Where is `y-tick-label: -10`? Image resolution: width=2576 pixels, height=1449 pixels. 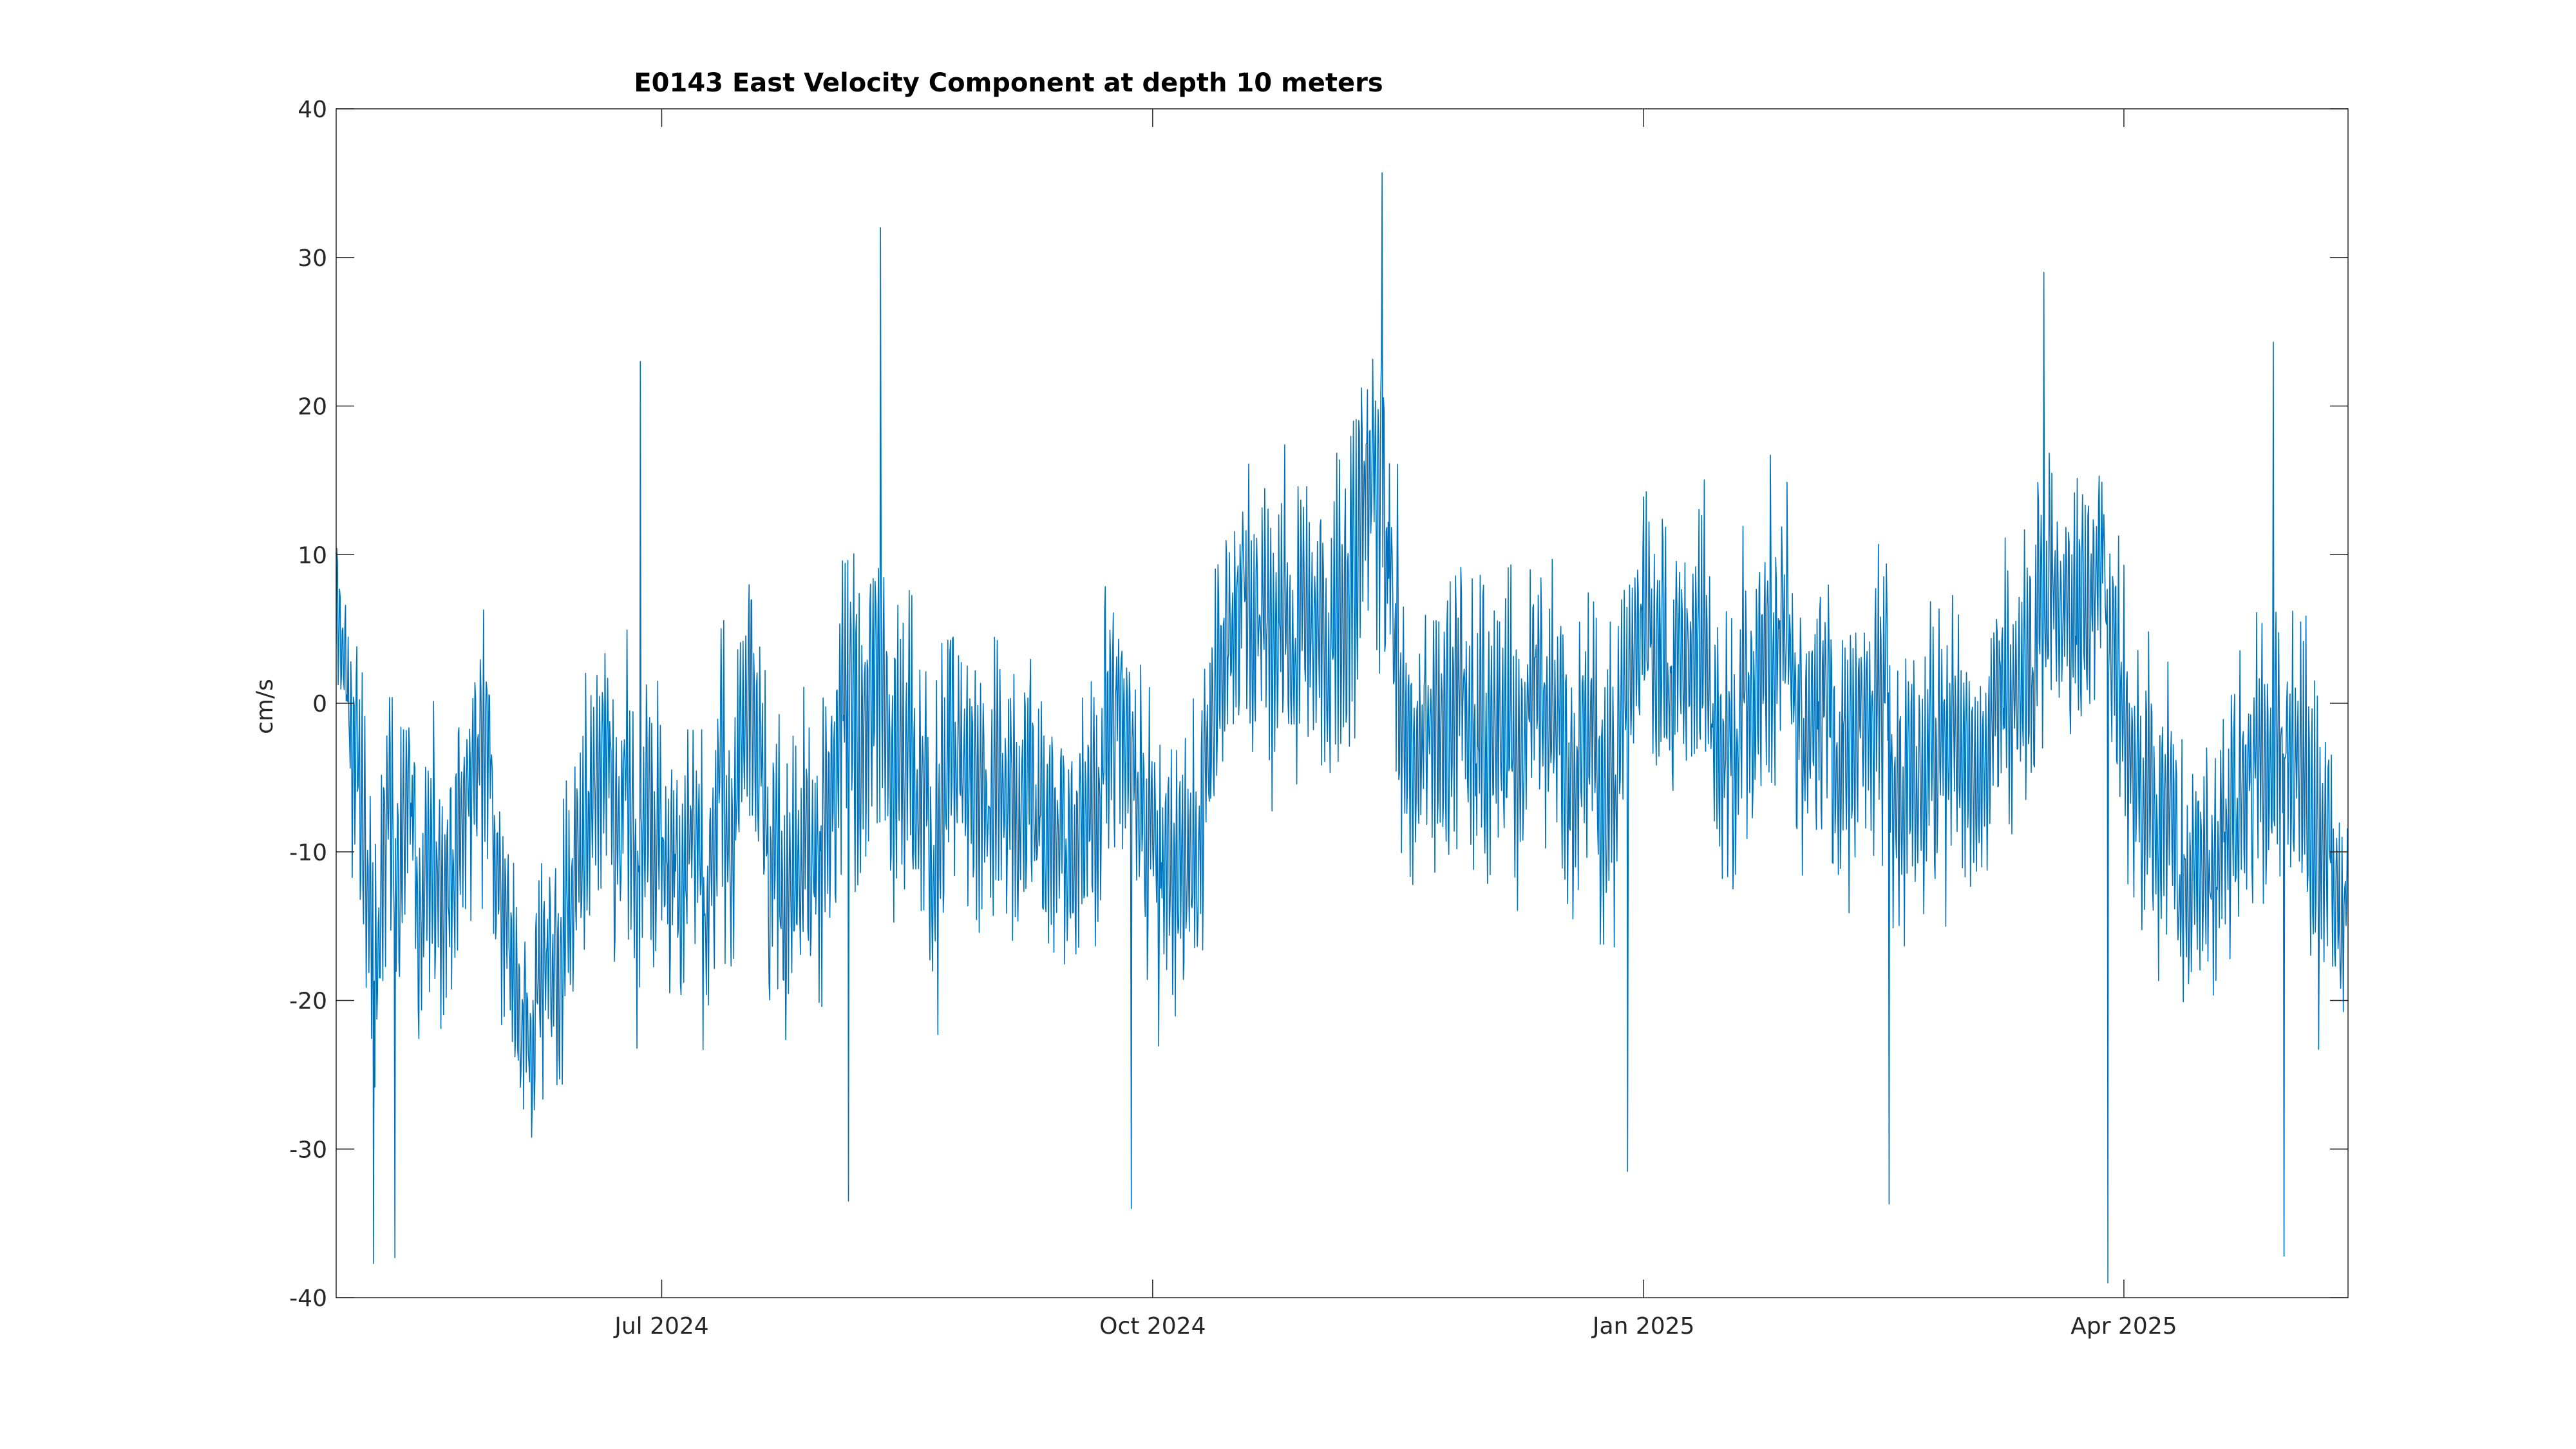
y-tick-label: -10 is located at coordinates (308, 853).